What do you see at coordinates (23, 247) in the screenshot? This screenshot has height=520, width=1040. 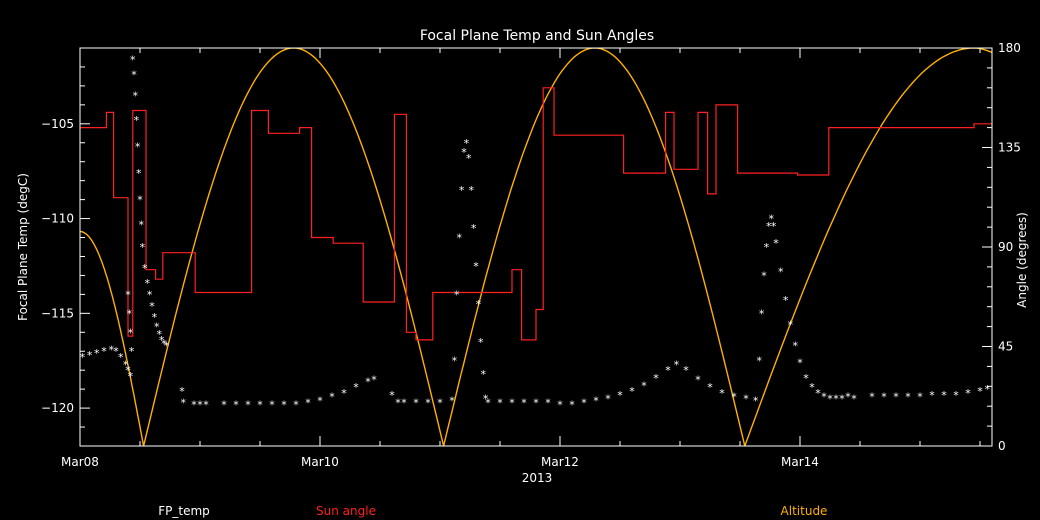 I see `y-axis-label: Focal Plane Temp (degC)` at bounding box center [23, 247].